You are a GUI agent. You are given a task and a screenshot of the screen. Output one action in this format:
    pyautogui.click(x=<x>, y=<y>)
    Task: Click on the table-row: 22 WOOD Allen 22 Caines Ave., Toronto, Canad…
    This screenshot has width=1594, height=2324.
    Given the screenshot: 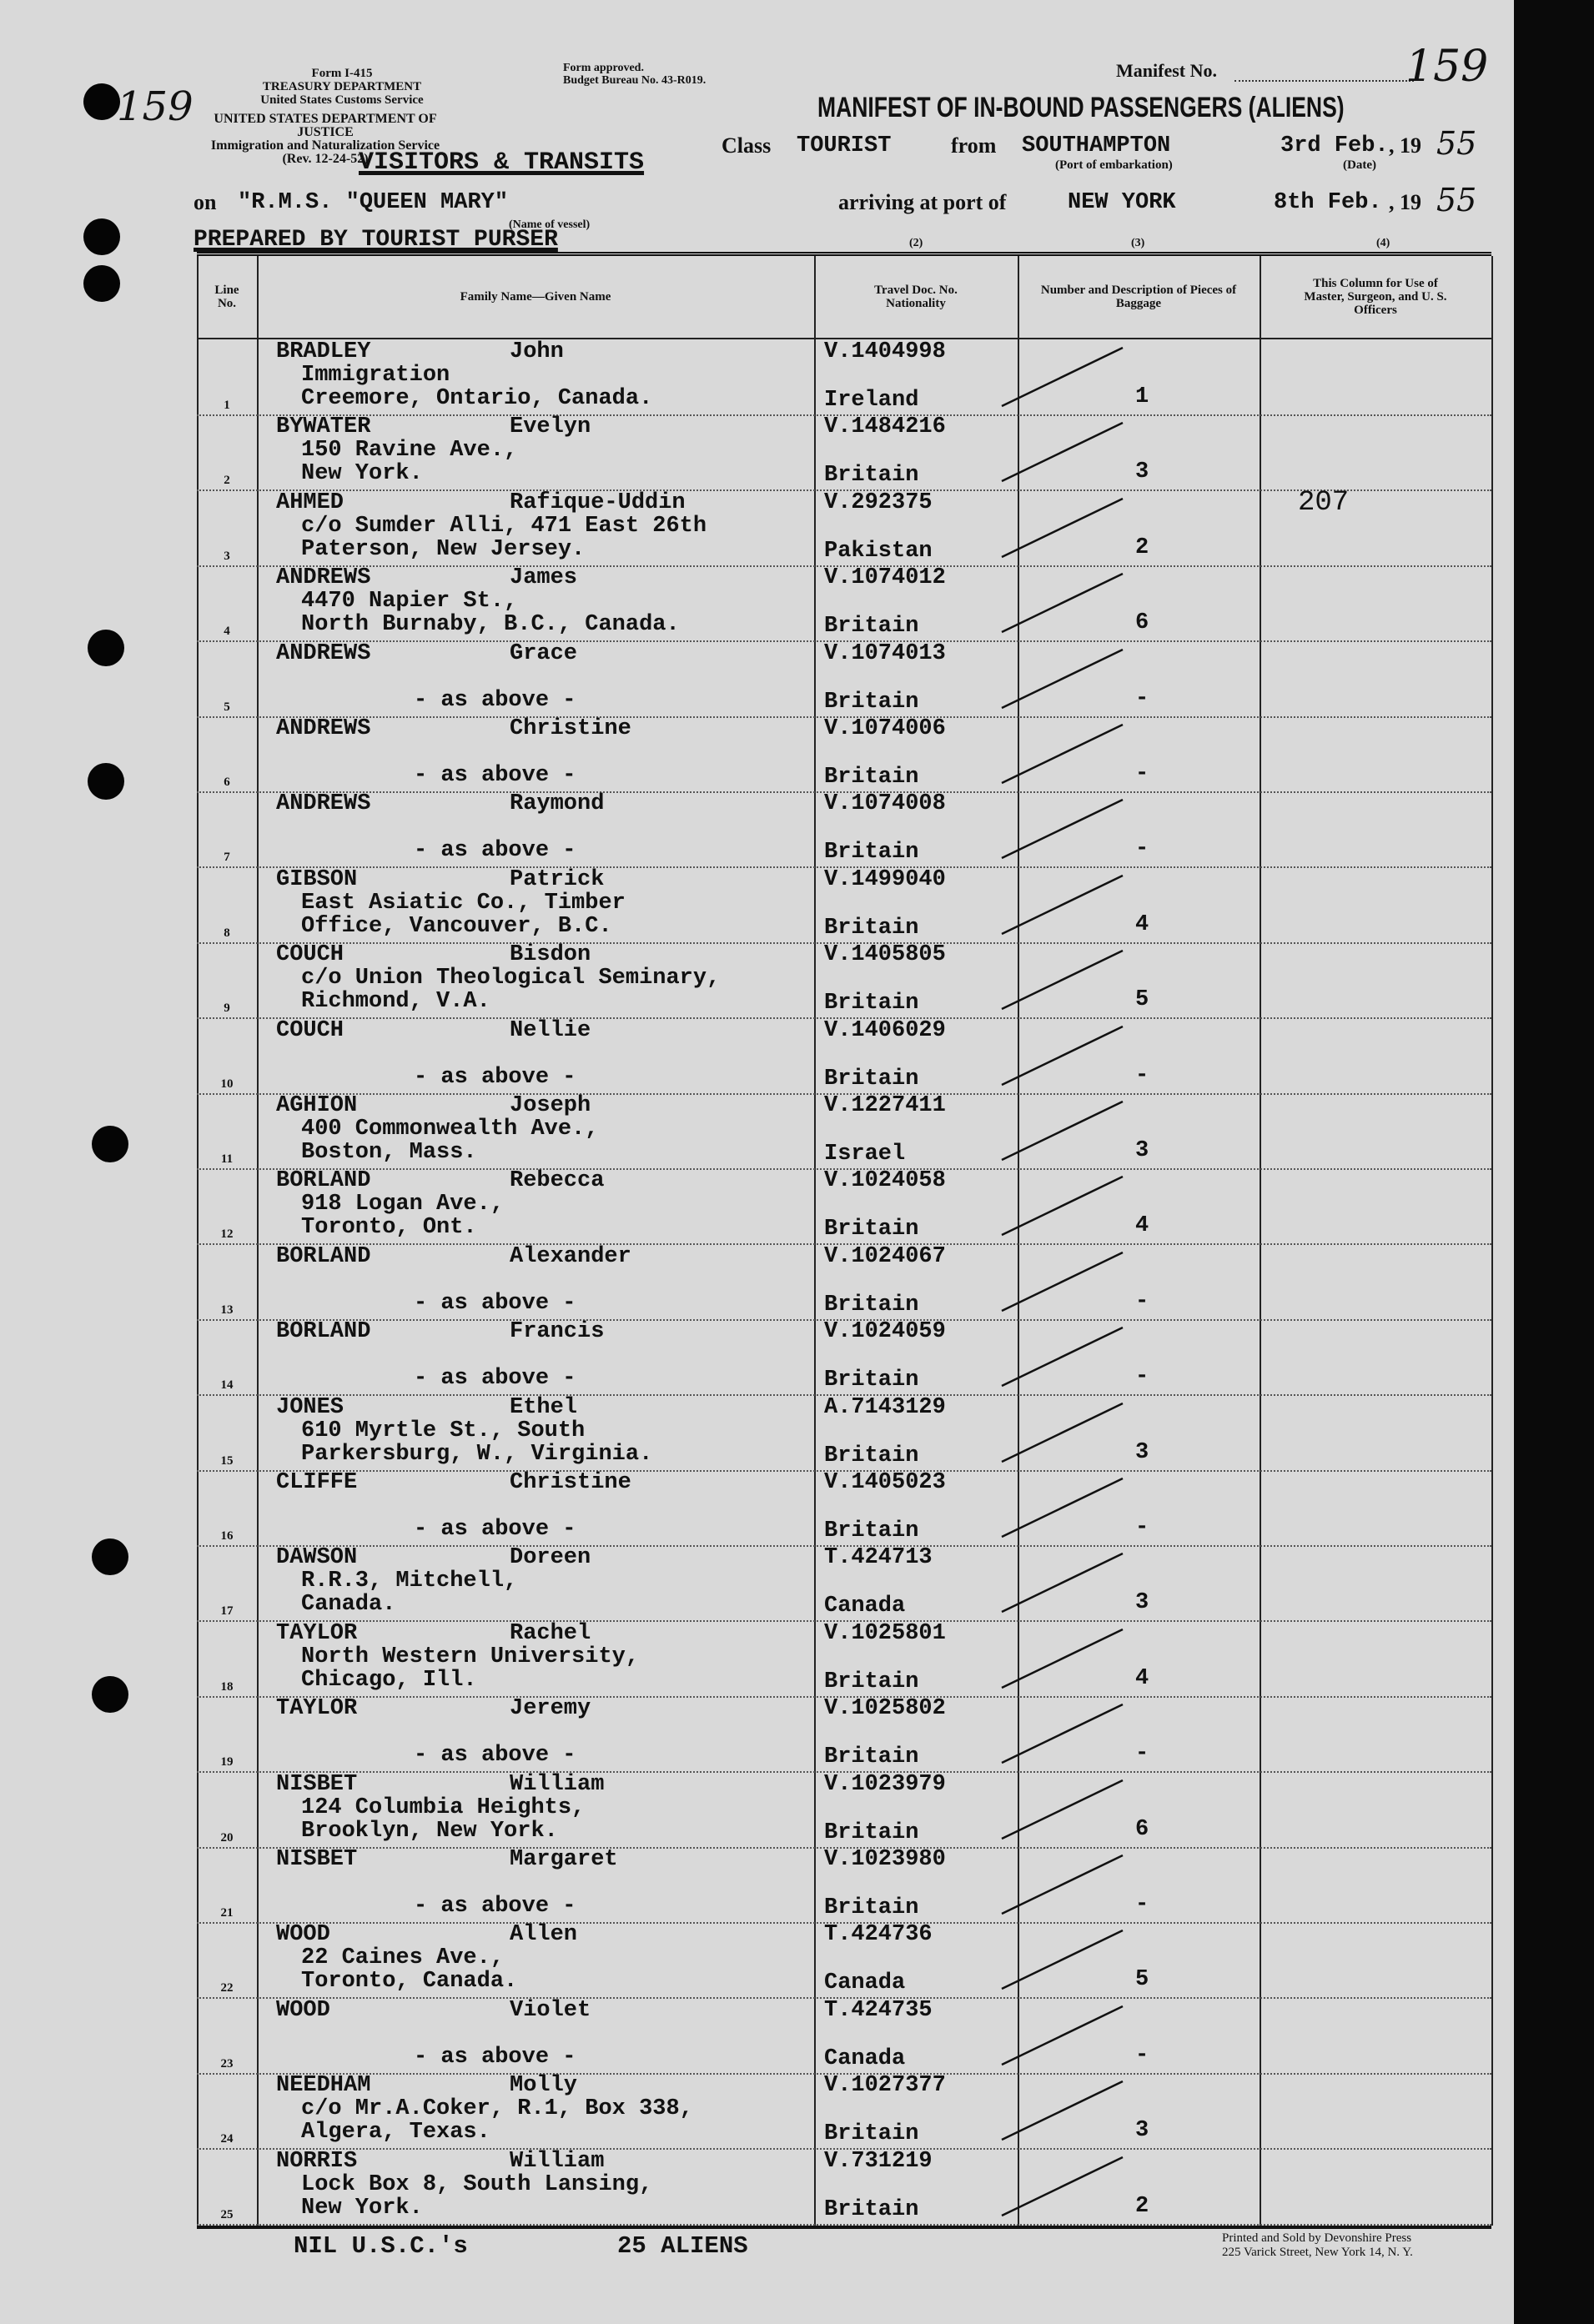 What is the action you would take?
    pyautogui.click(x=844, y=1961)
    